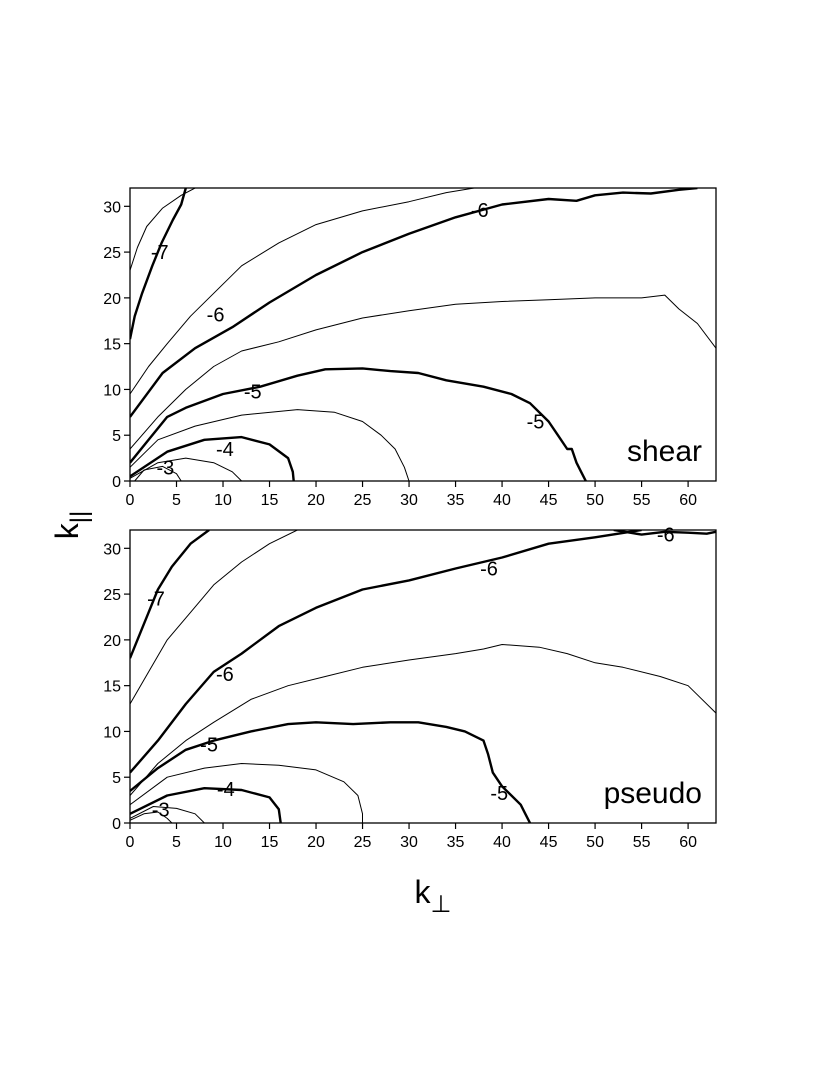 The height and width of the screenshot is (1075, 830). What do you see at coordinates (170, 594) in the screenshot?
I see `contour-line--7` at bounding box center [170, 594].